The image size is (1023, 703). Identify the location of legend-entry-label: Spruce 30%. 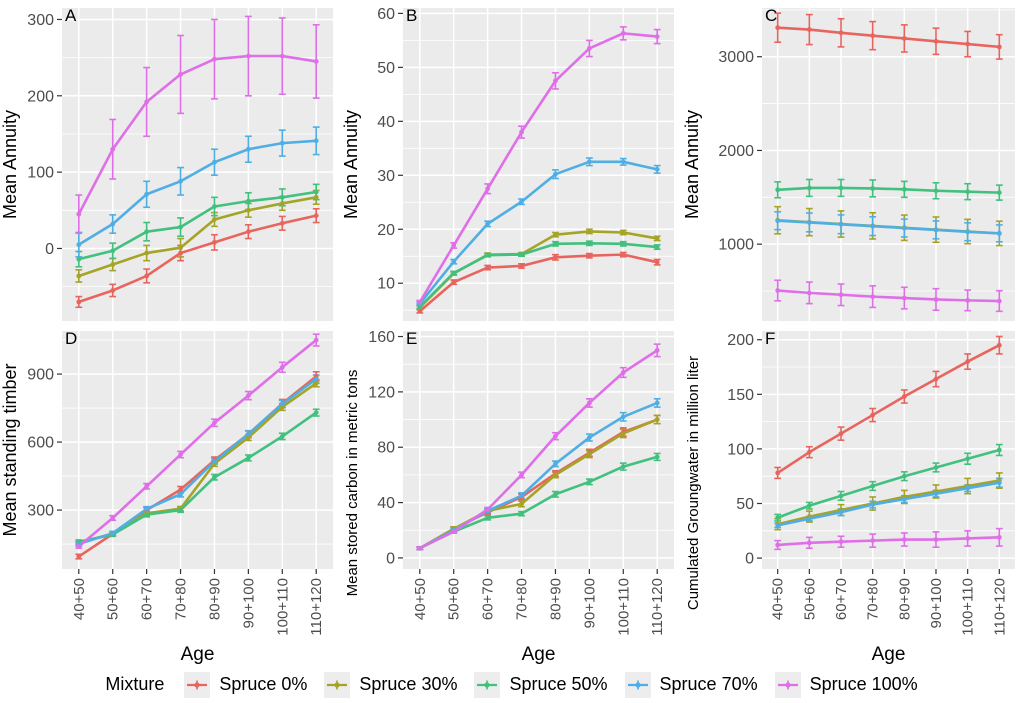
(408, 684).